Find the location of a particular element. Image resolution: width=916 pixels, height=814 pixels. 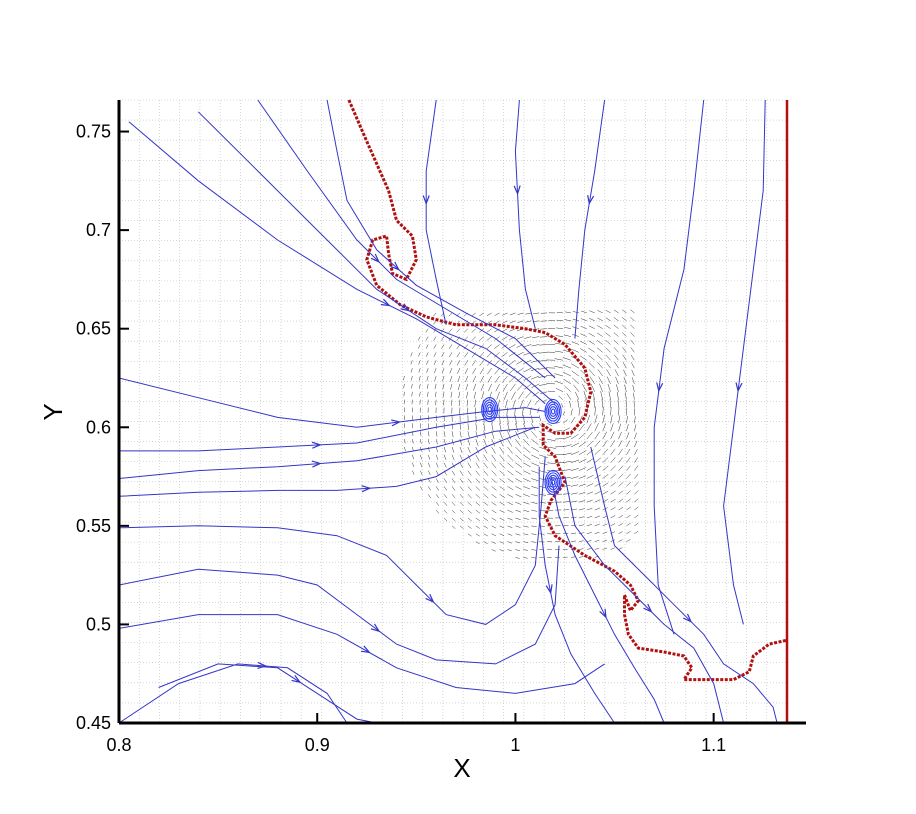

vortex-ring is located at coordinates (489, 409).